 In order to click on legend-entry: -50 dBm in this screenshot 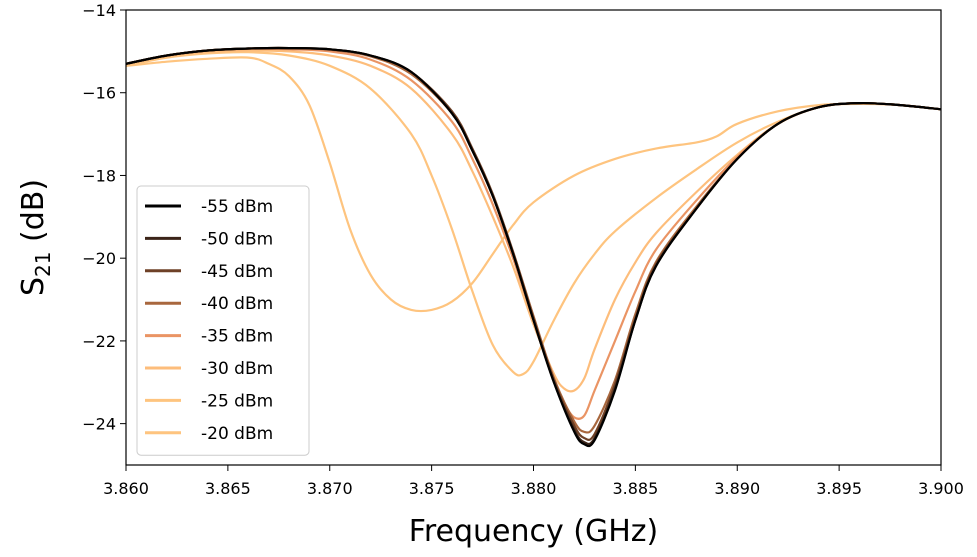, I will do `click(237, 239)`.